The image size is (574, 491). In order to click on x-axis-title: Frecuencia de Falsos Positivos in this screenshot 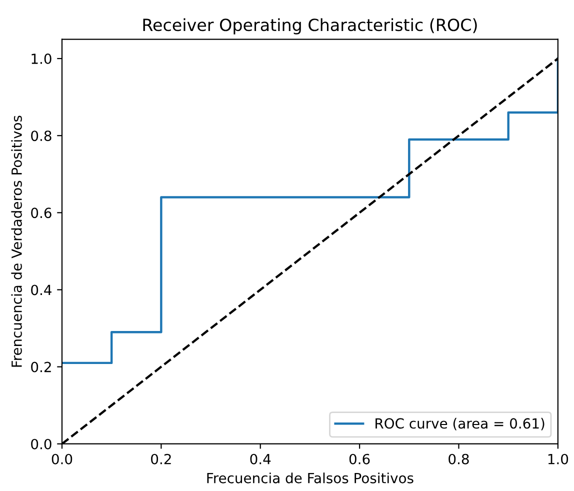, I will do `click(310, 478)`.